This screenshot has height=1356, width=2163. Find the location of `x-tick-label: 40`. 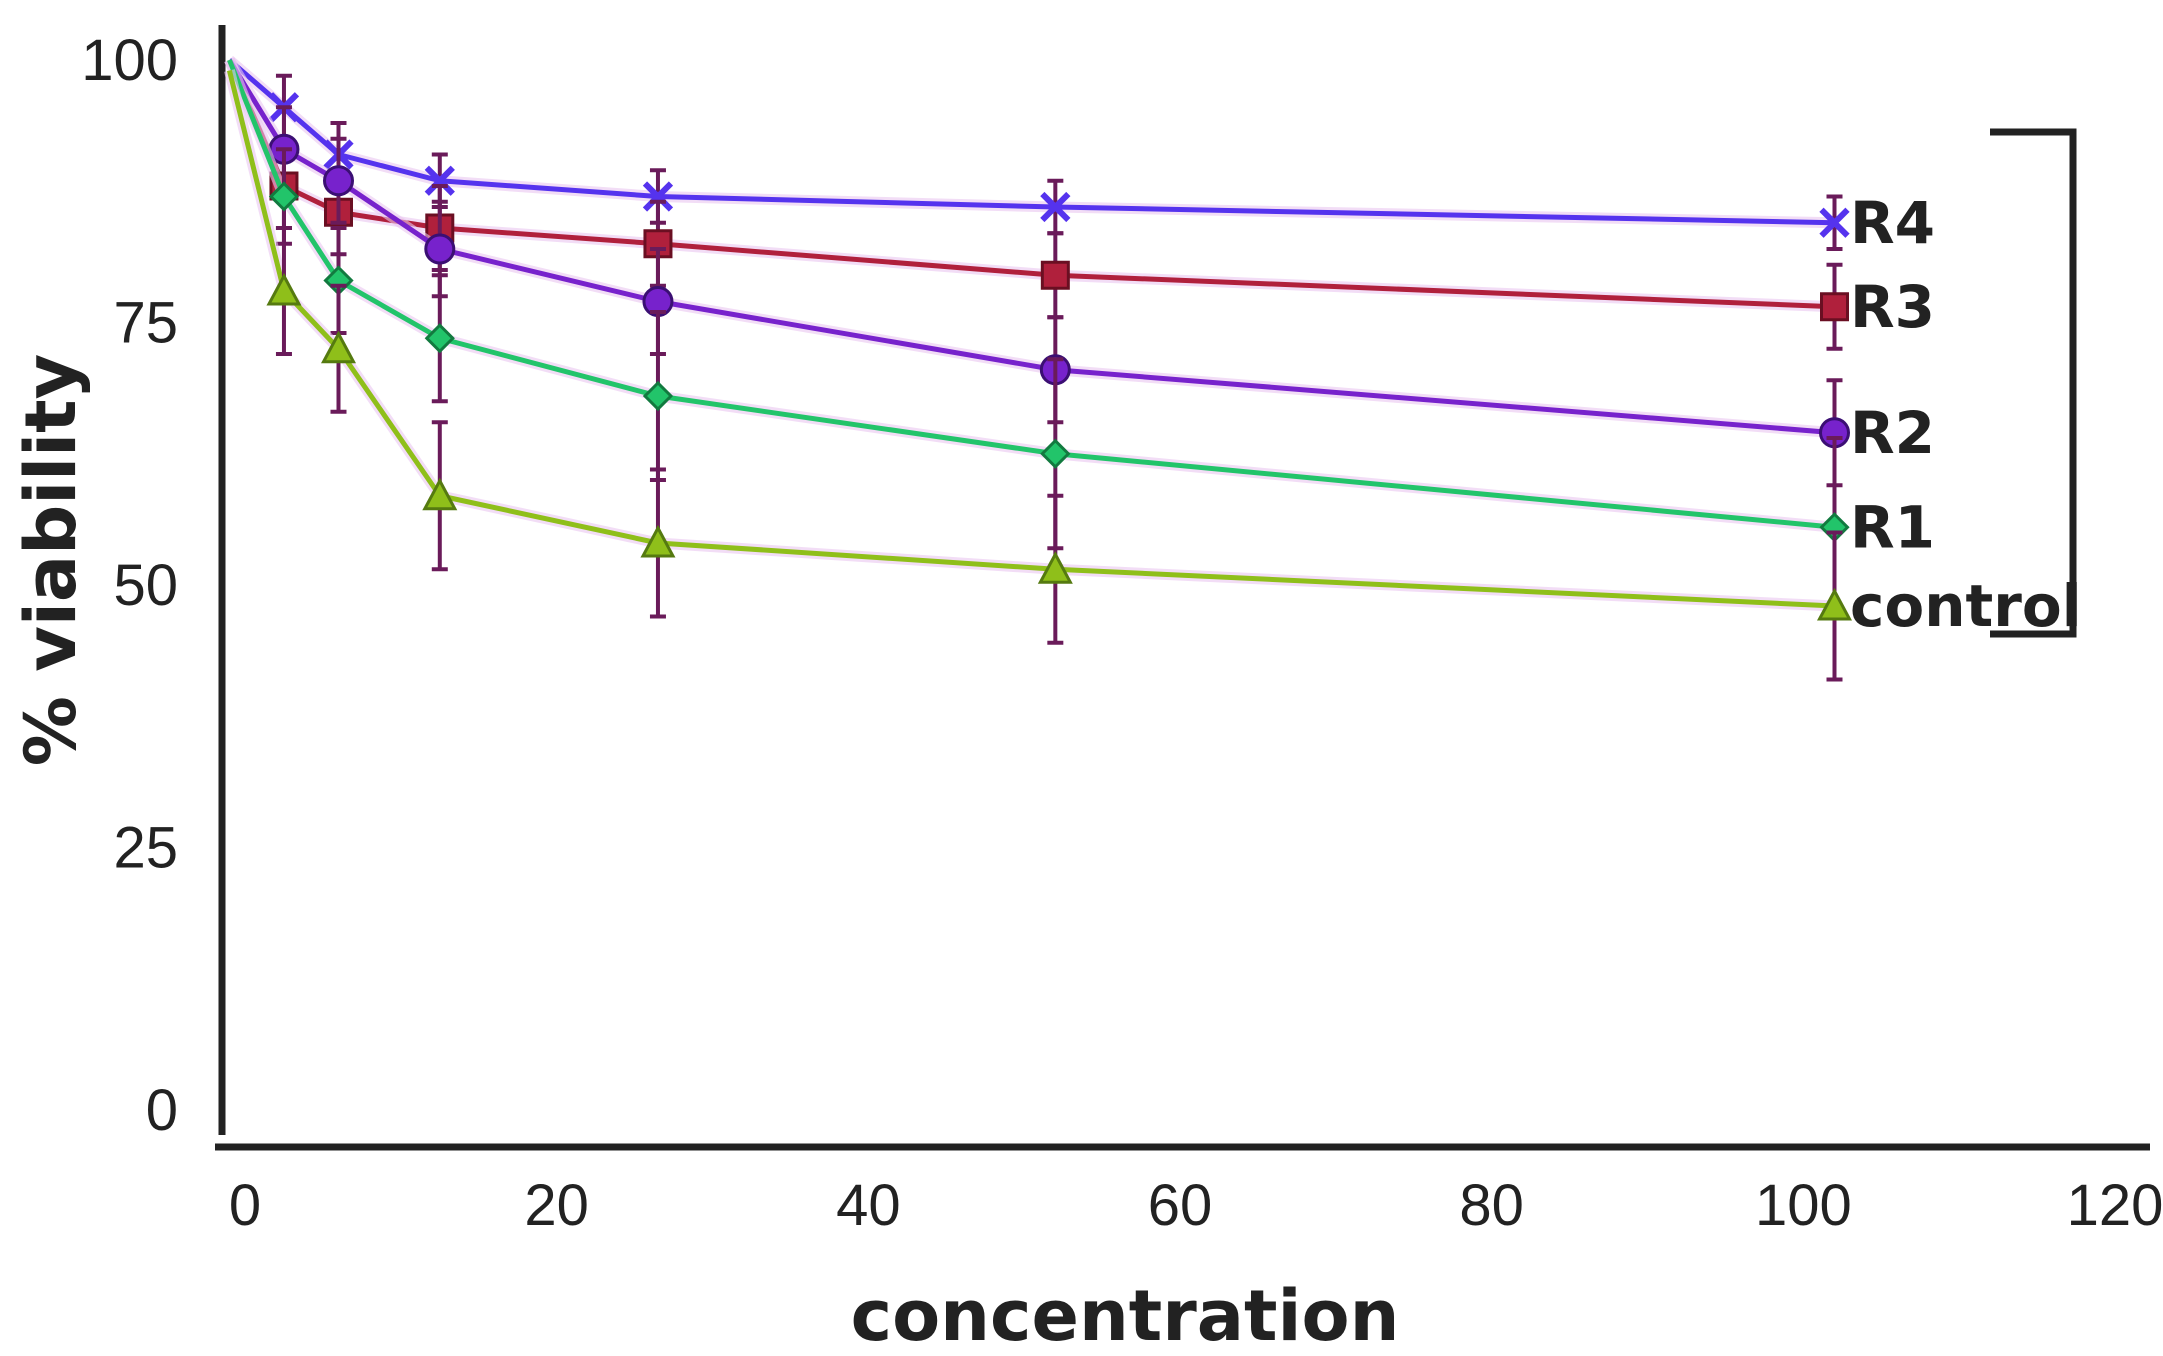

x-tick-label: 40 is located at coordinates (868, 1205).